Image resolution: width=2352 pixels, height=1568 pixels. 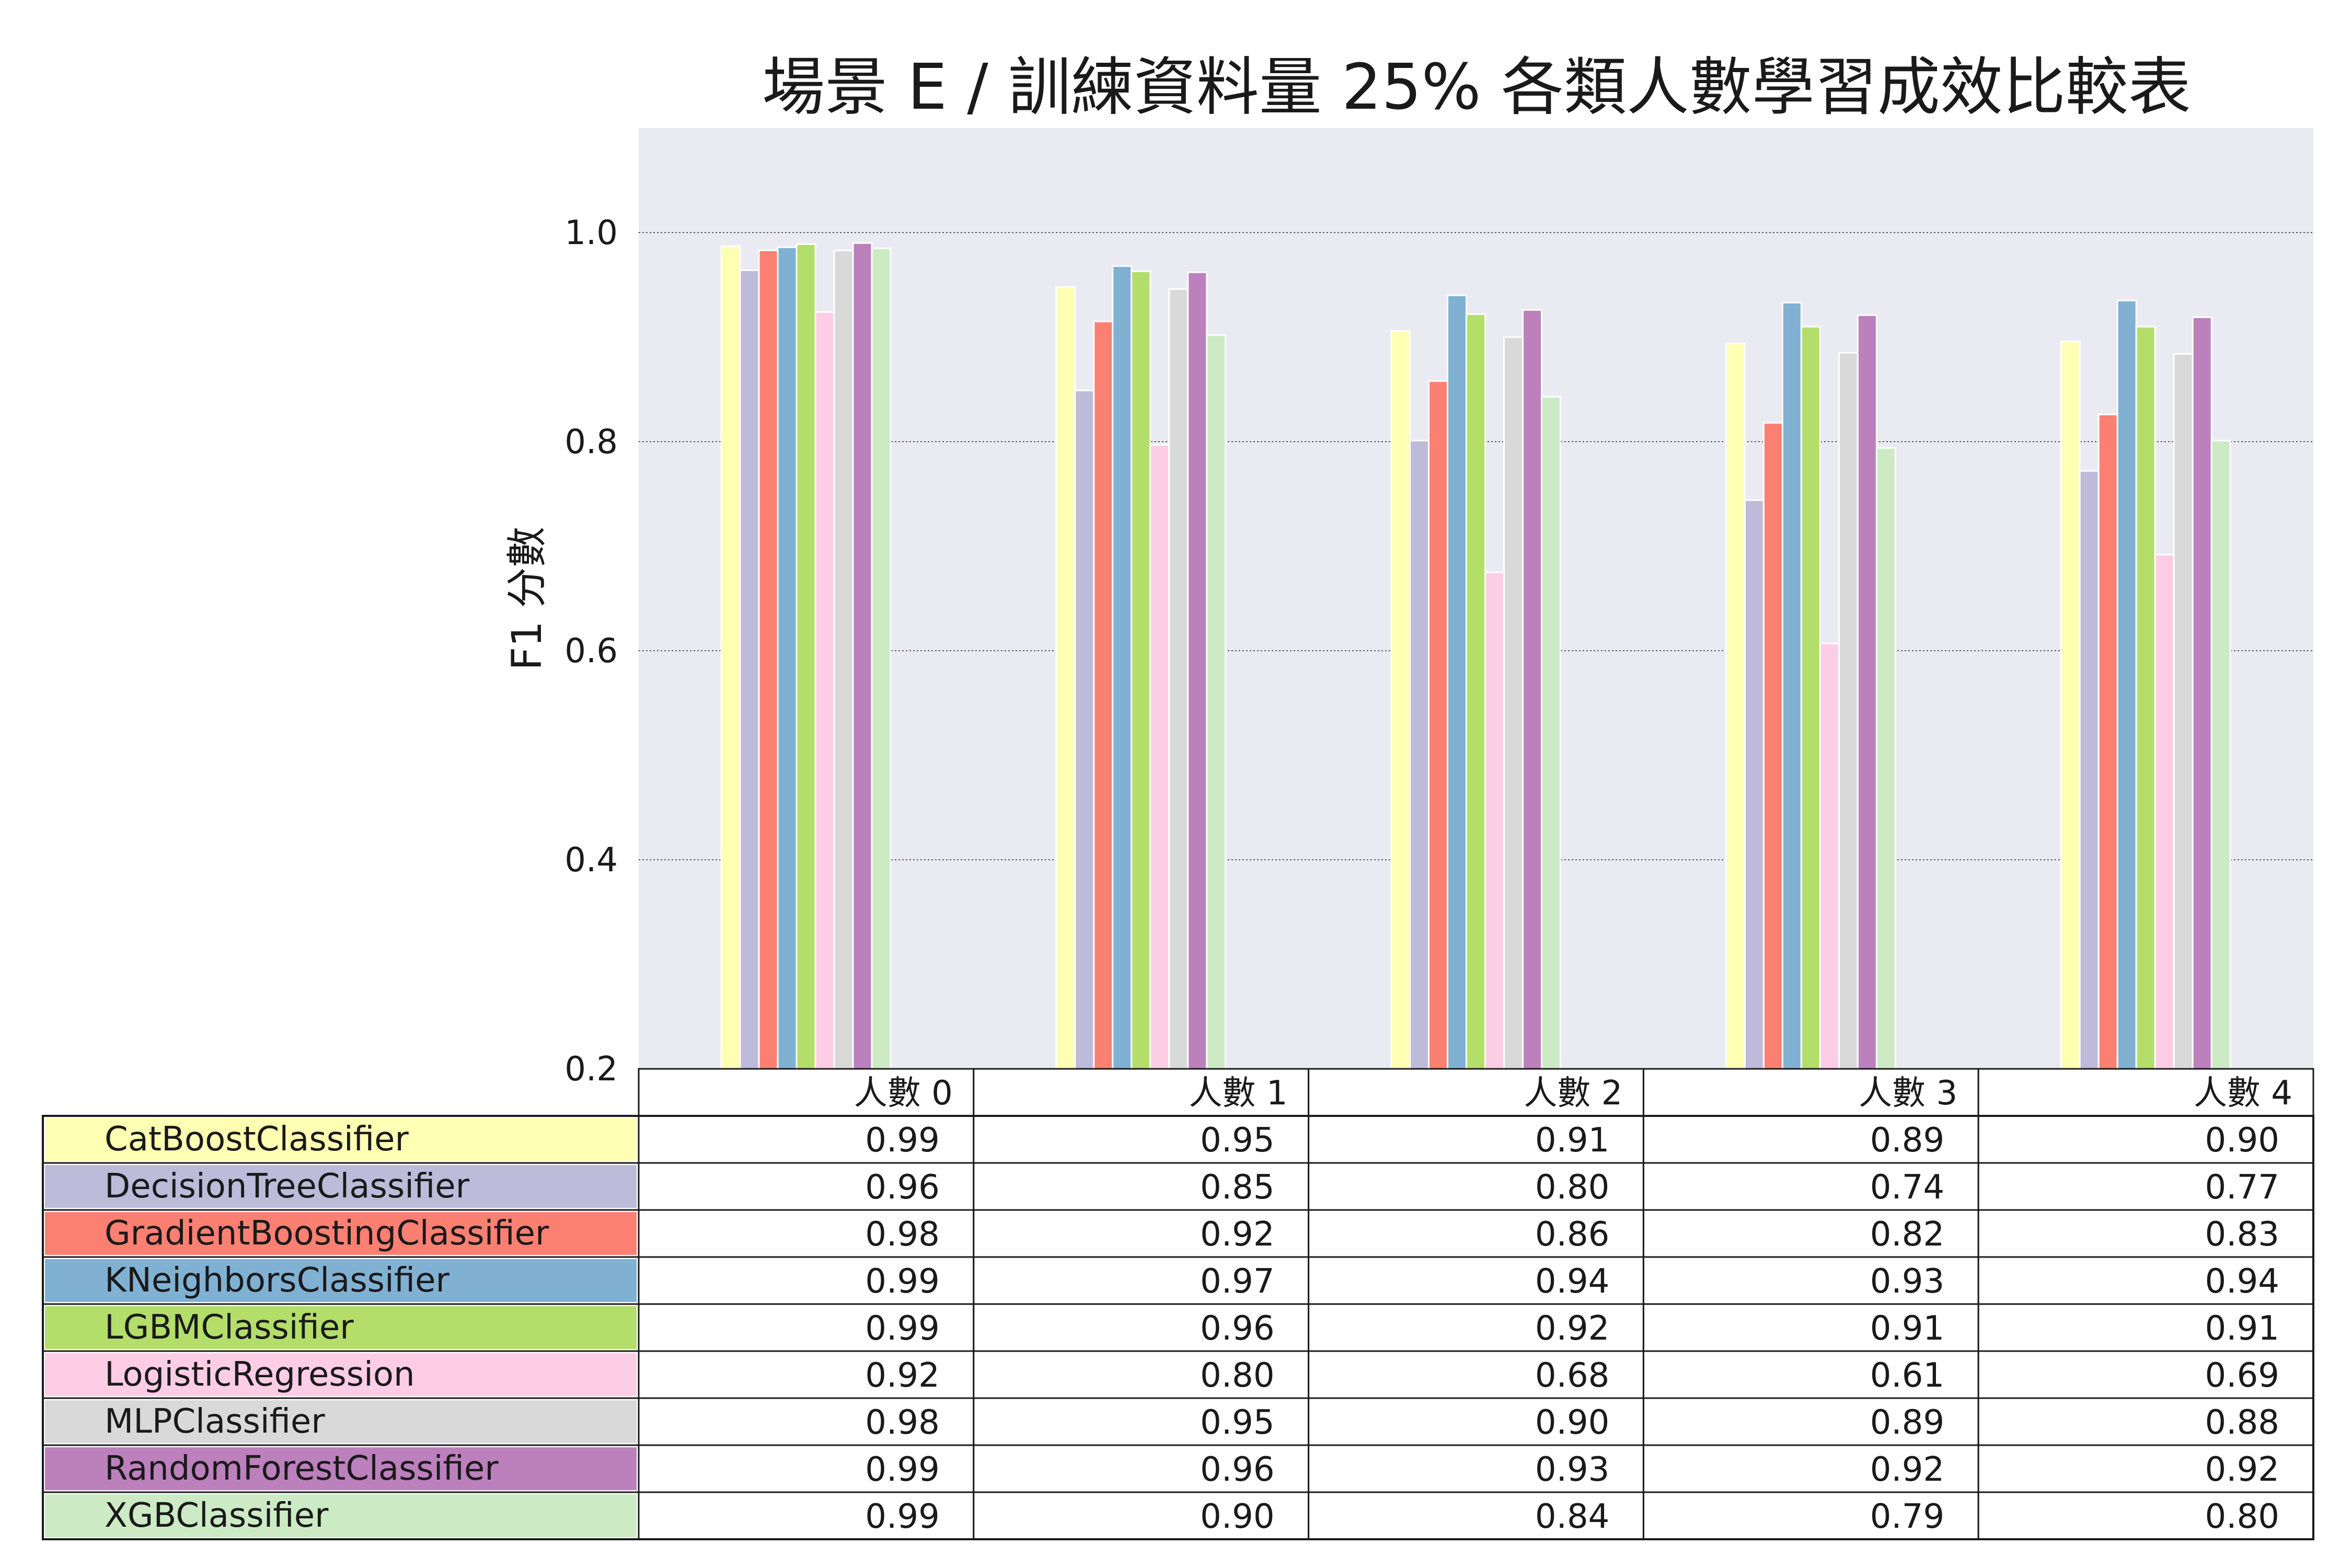 What do you see at coordinates (287, 1186) in the screenshot?
I see `table-row-label: DecisionTreeClassifier` at bounding box center [287, 1186].